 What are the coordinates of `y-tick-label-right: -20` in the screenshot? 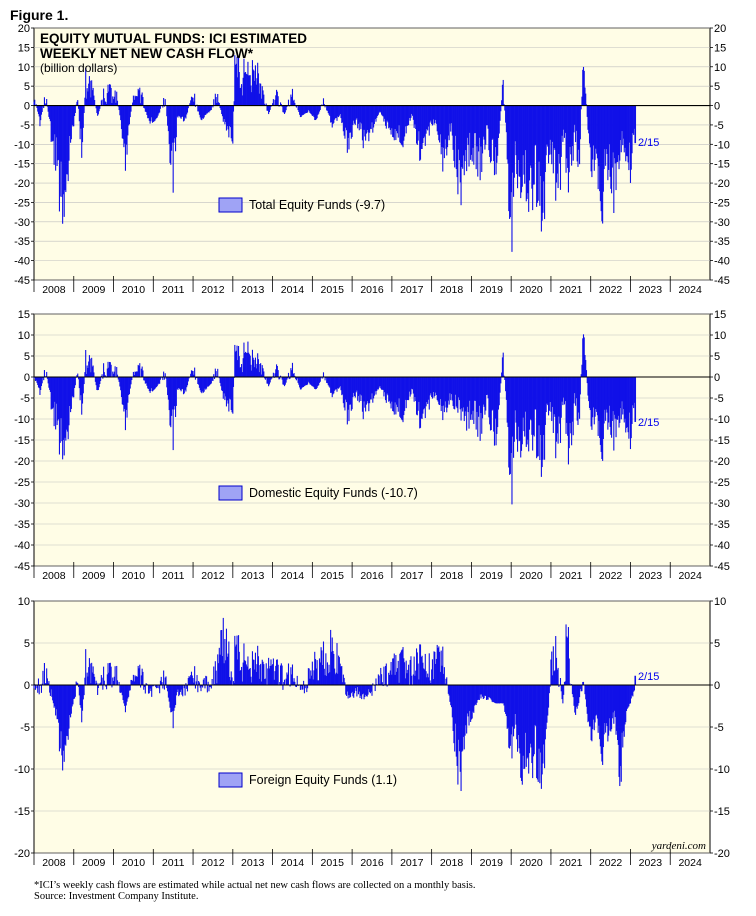 It's located at (722, 184).